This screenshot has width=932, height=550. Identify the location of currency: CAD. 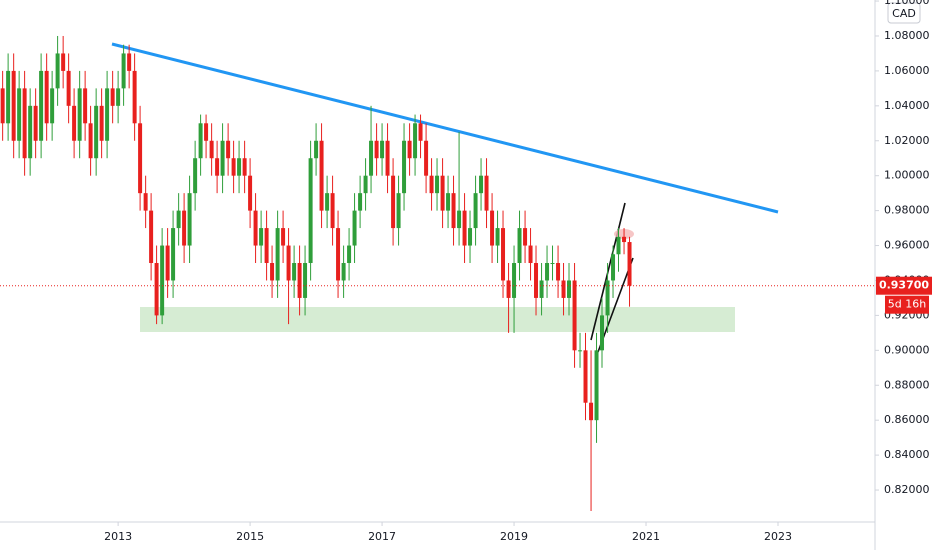
(904, 13).